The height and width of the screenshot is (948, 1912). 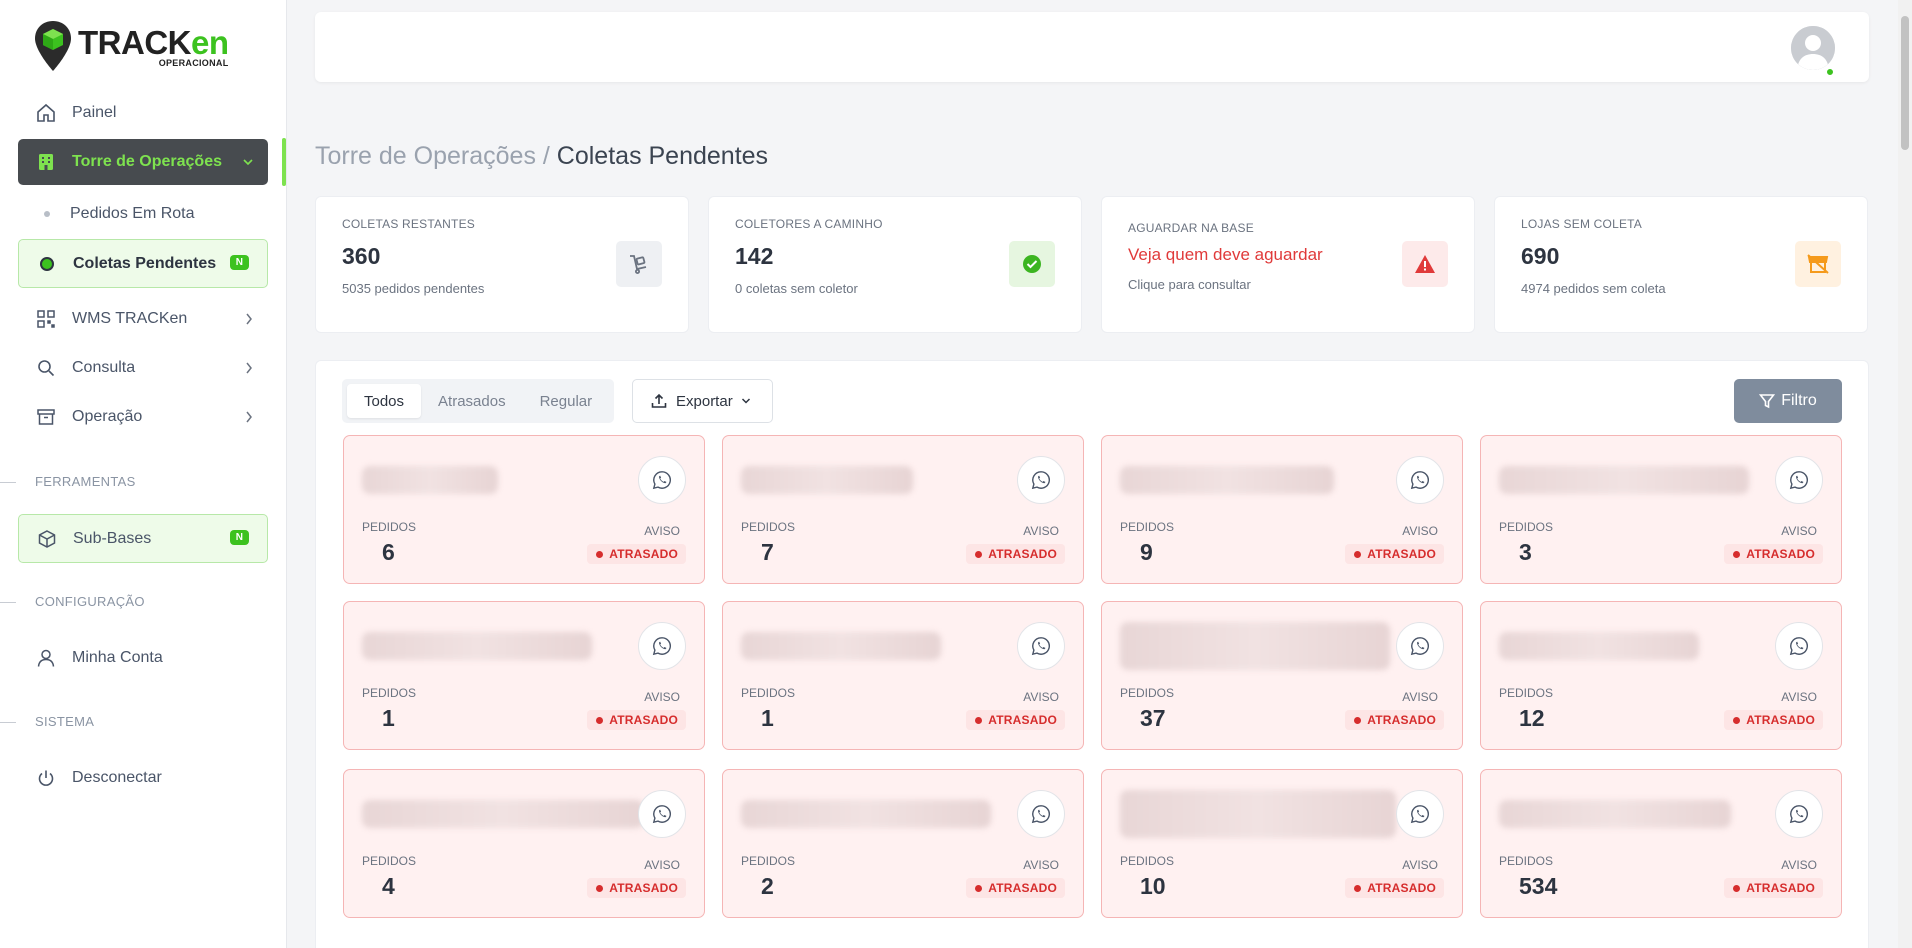 What do you see at coordinates (472, 401) in the screenshot?
I see `tab-atrasados: Atrasados` at bounding box center [472, 401].